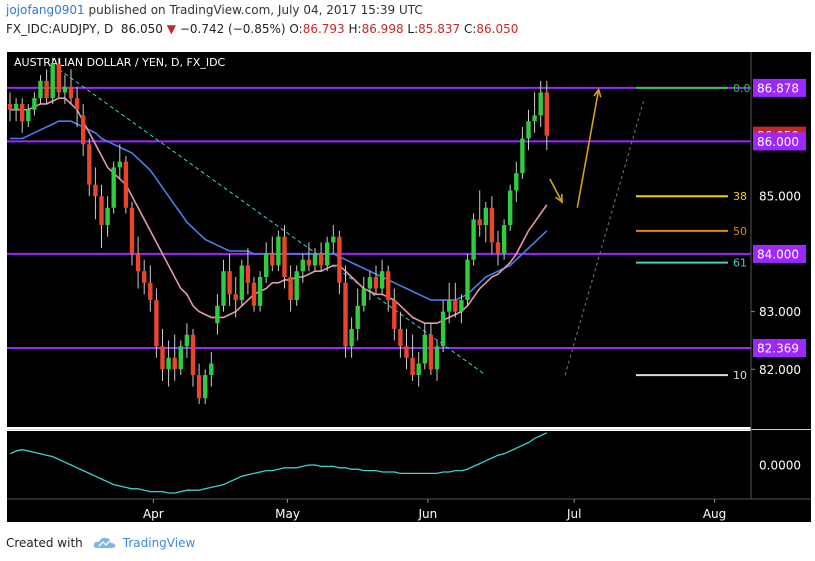  What do you see at coordinates (45, 10) in the screenshot?
I see `author-link: jojofang0901` at bounding box center [45, 10].